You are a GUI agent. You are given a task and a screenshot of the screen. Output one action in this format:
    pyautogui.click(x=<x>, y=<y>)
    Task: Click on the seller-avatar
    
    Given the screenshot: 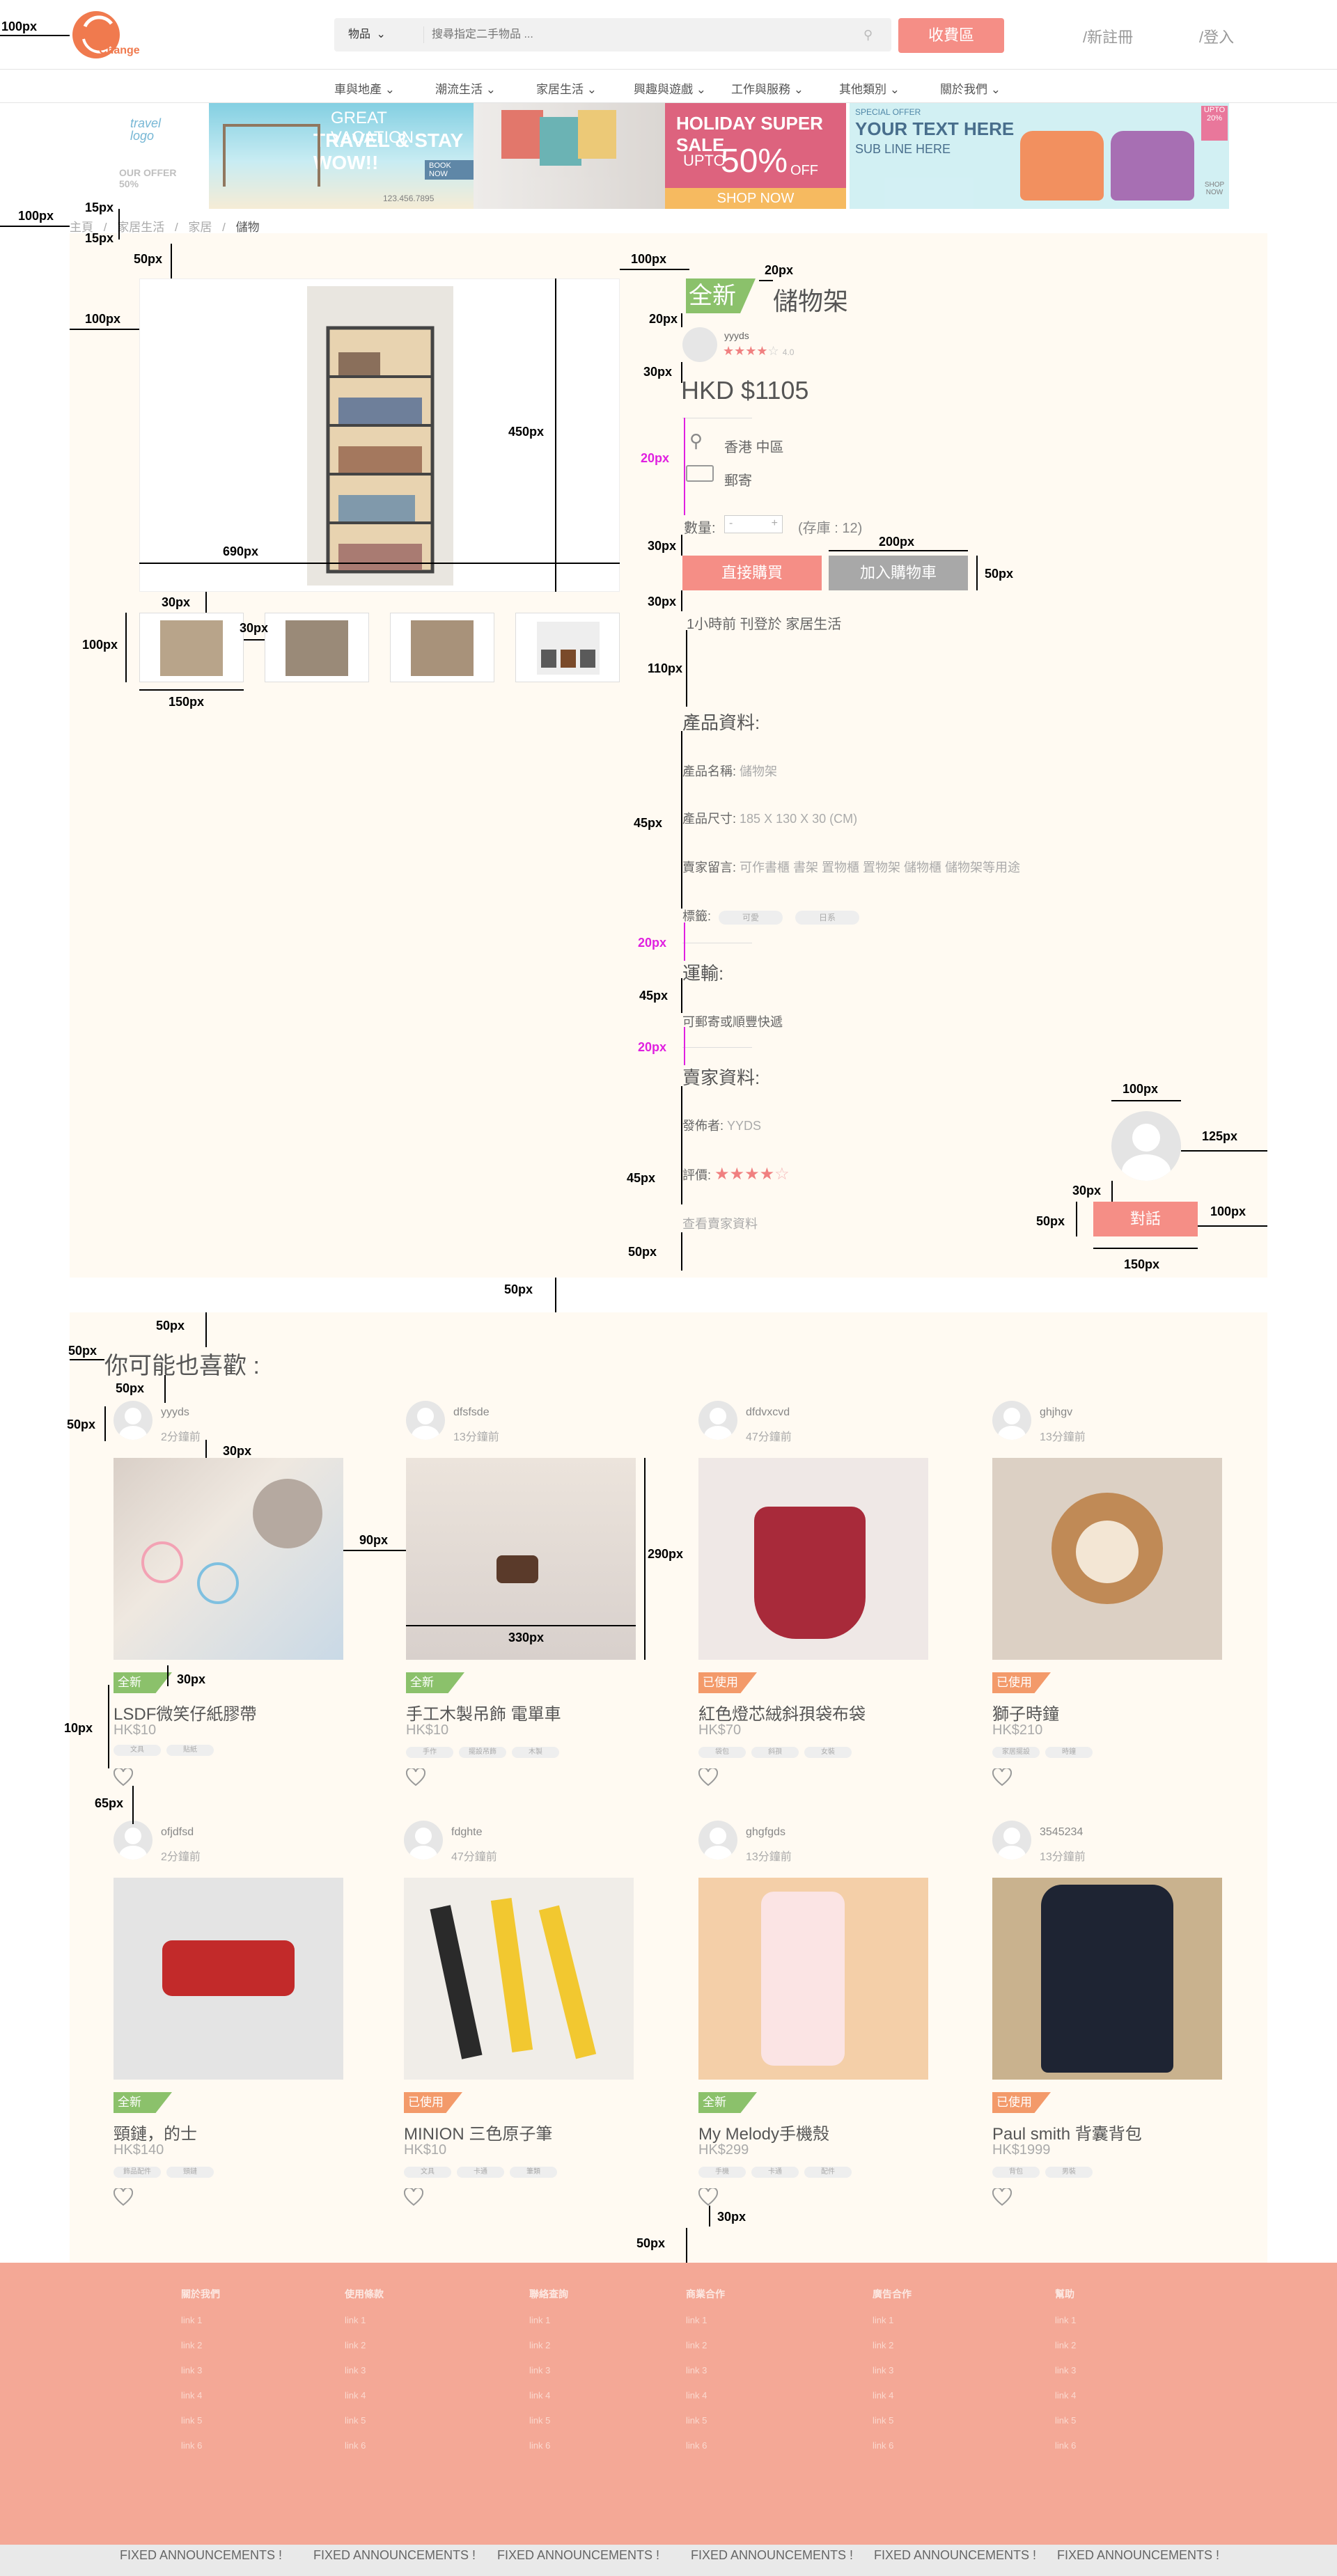 What is the action you would take?
    pyautogui.click(x=700, y=344)
    